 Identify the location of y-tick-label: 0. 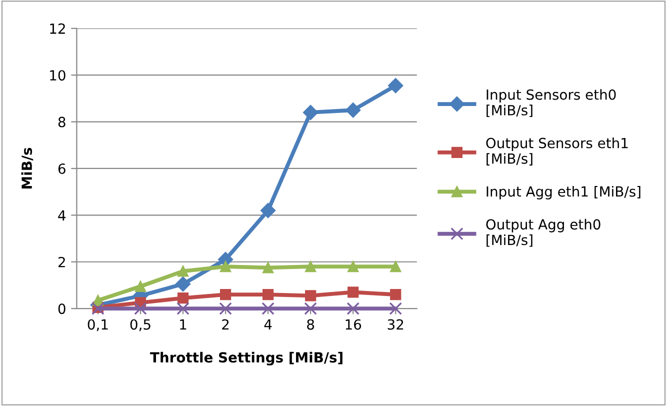
(62, 309).